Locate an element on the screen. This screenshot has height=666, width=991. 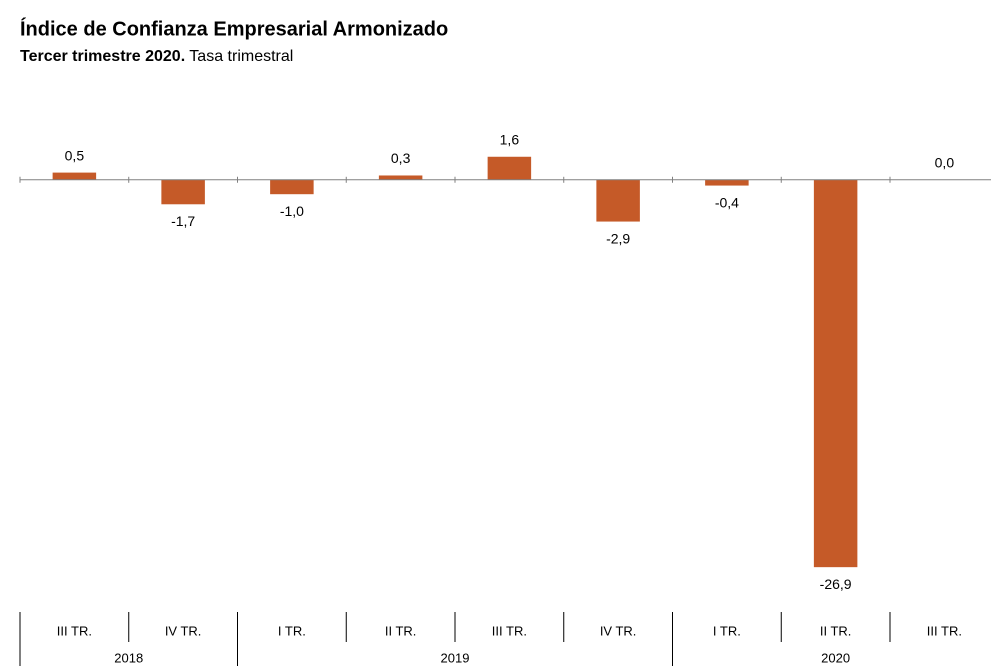
value-label: 0,0 is located at coordinates (945, 163).